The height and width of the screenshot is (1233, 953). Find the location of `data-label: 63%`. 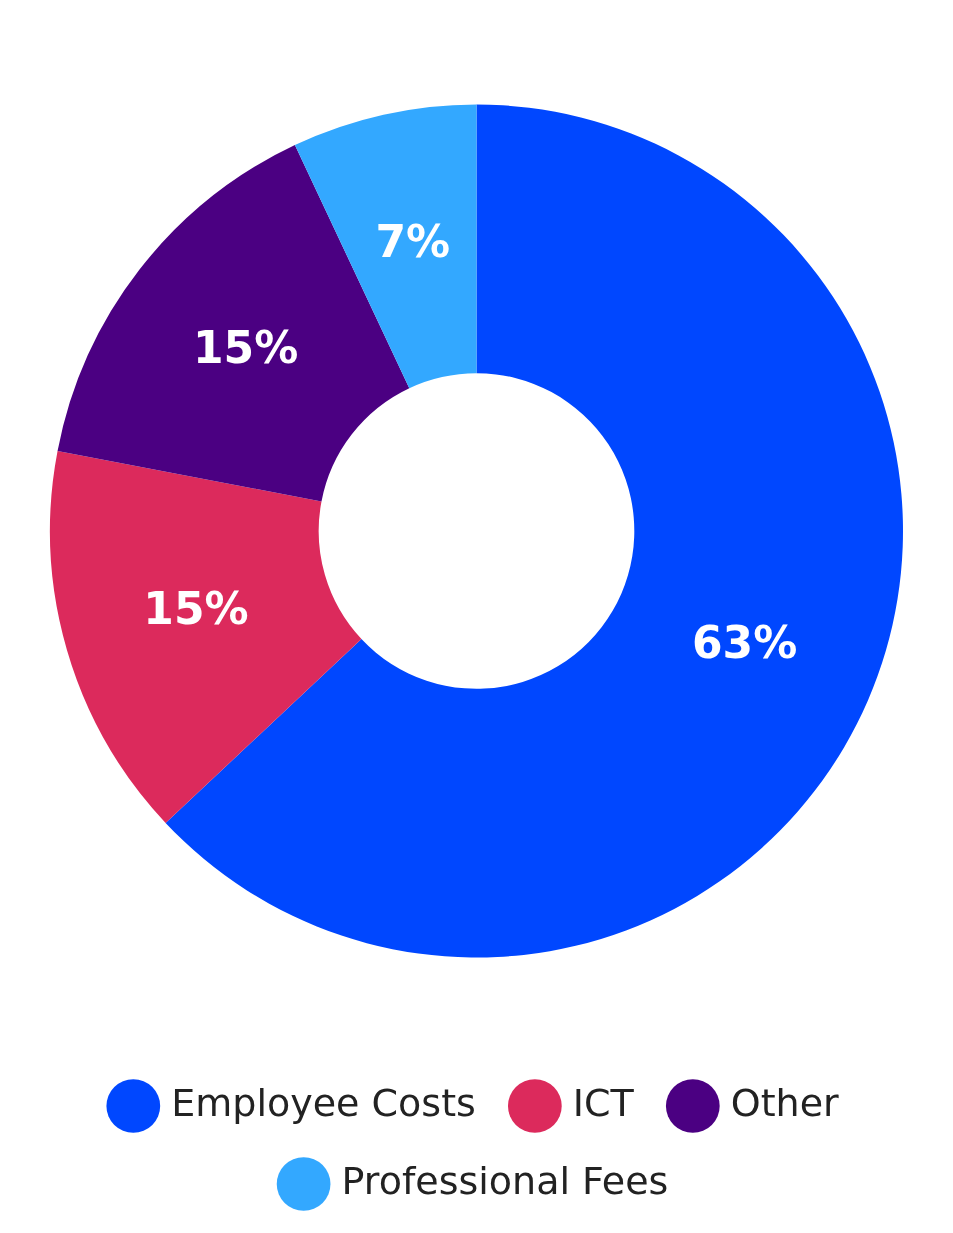

data-label: 63% is located at coordinates (744, 643).